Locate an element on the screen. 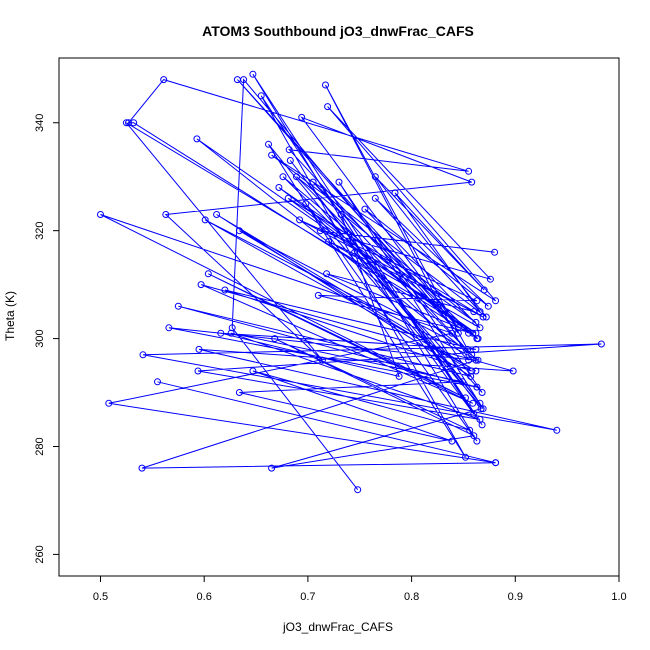 The width and height of the screenshot is (650, 650). x-tick-label: 0.6 is located at coordinates (204, 597).